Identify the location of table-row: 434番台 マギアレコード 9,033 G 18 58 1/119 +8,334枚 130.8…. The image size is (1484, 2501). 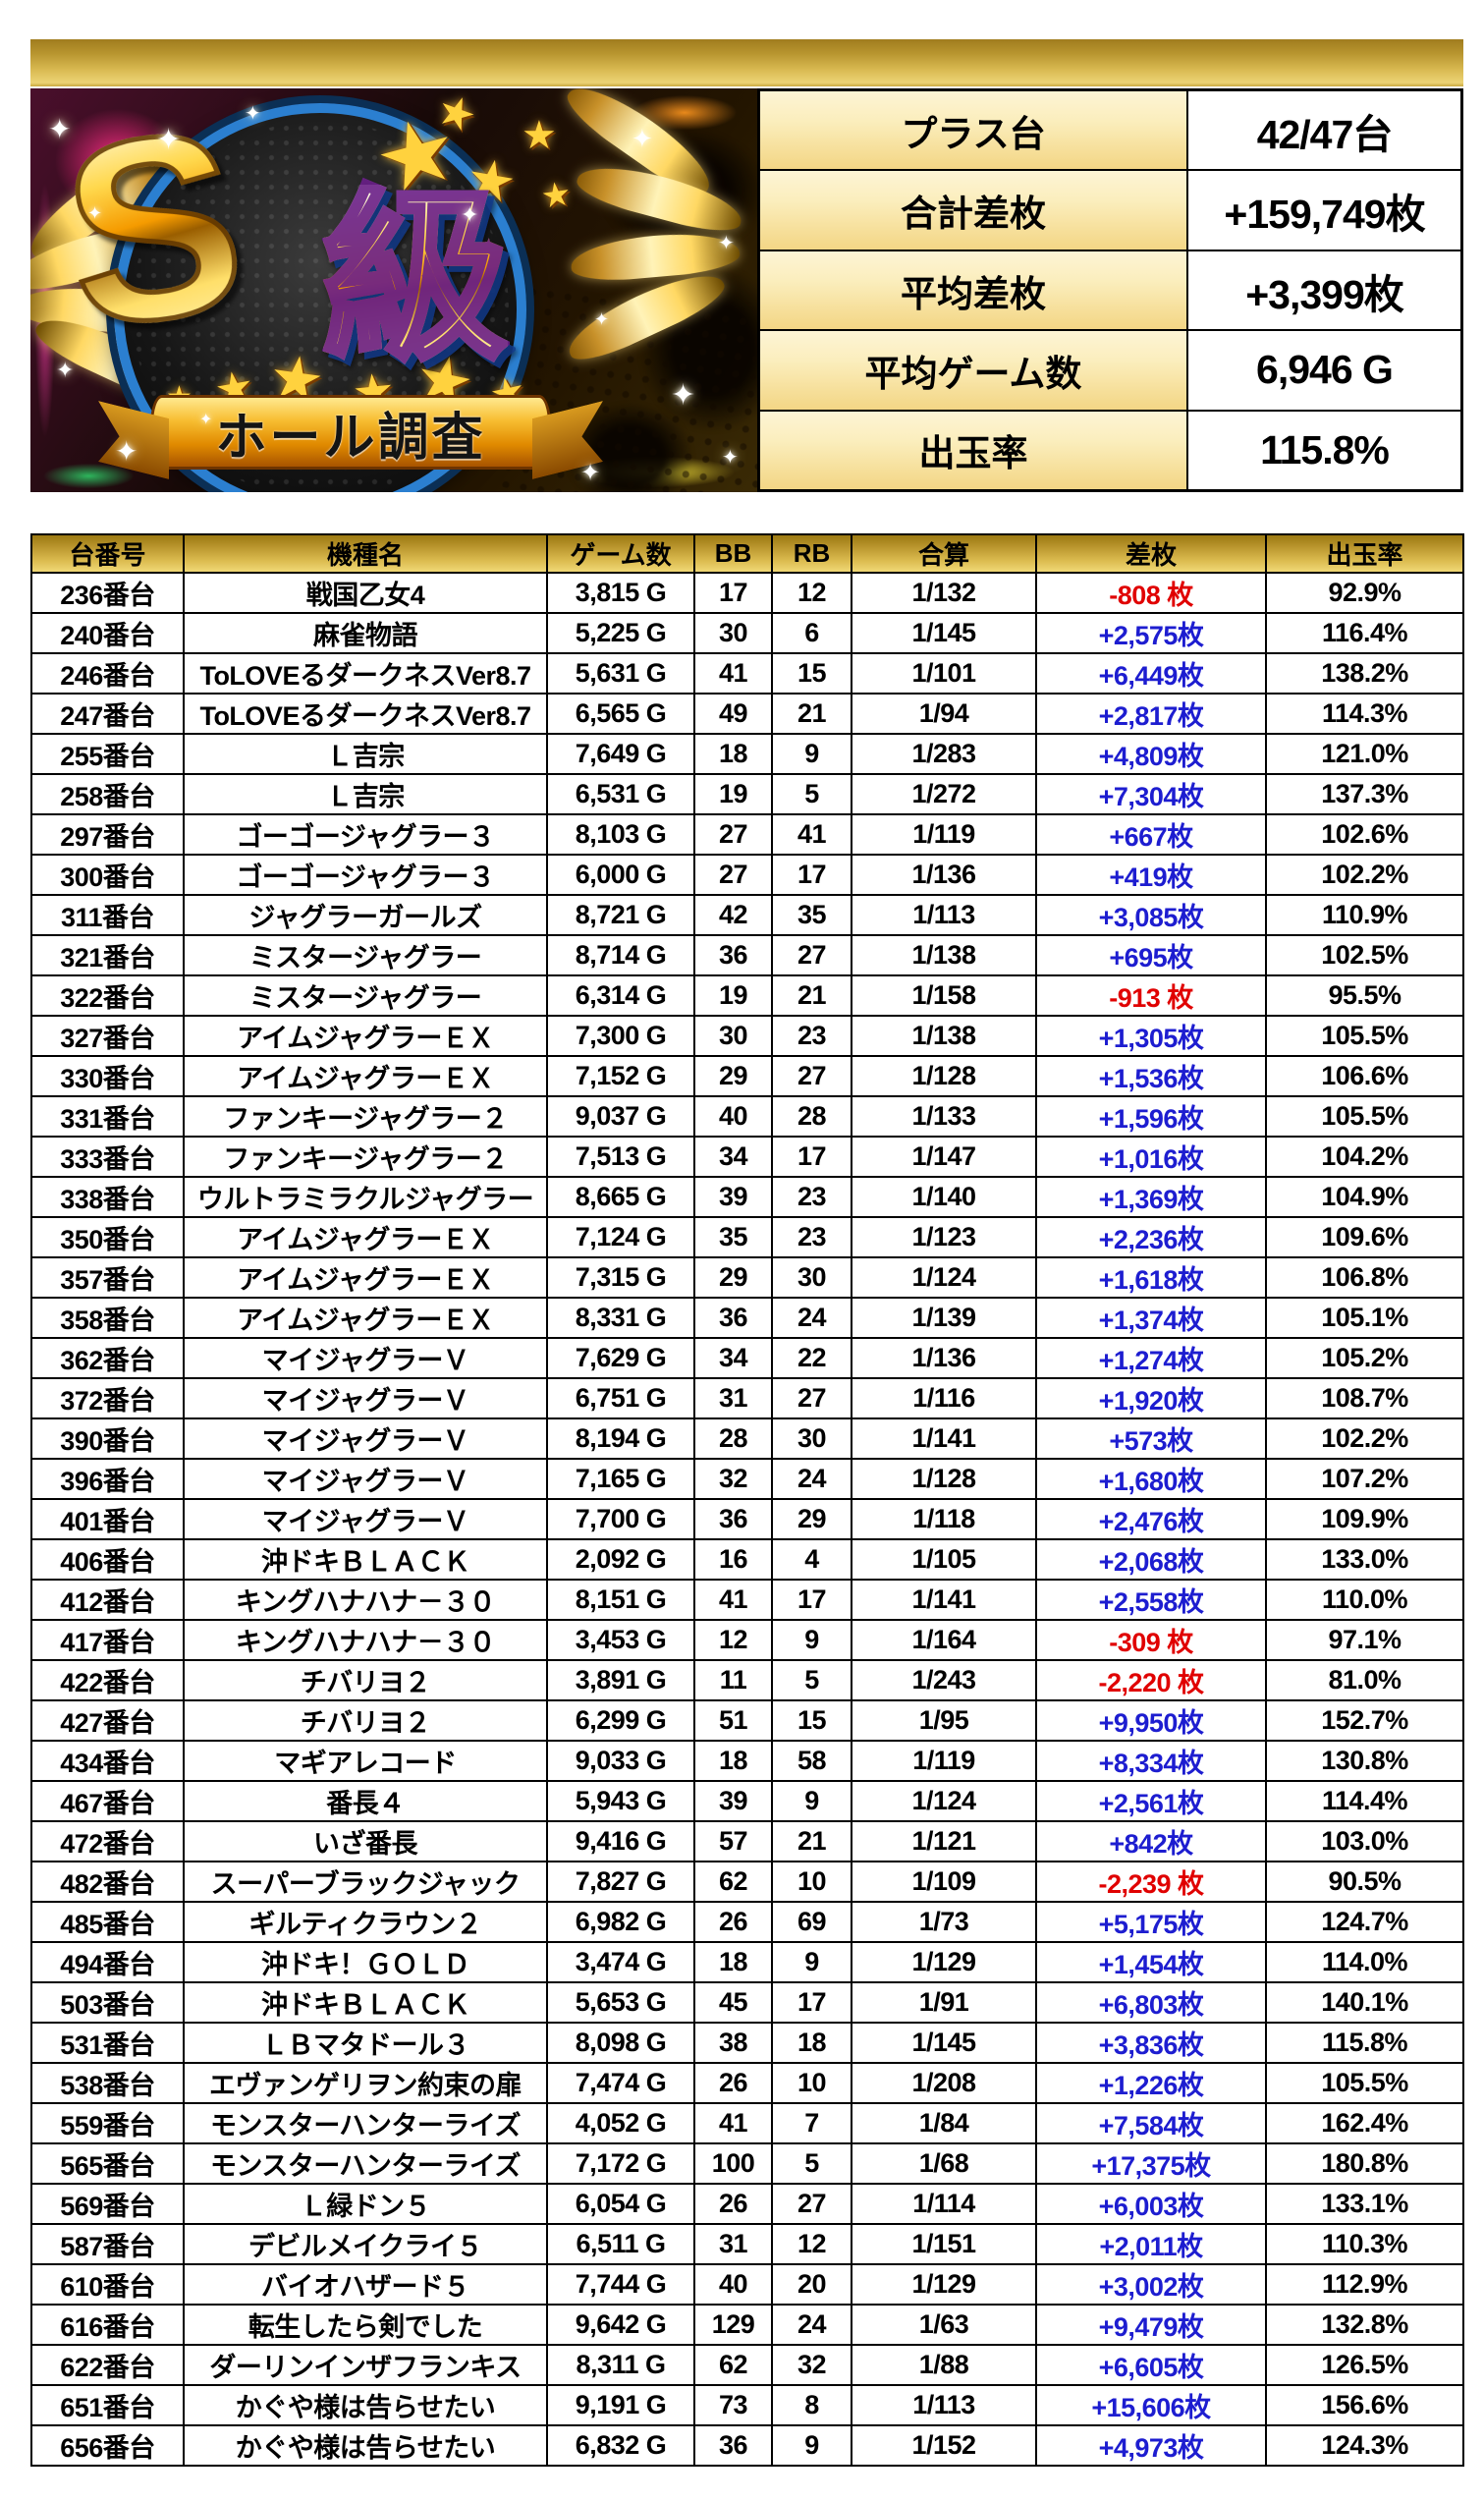
(747, 1761).